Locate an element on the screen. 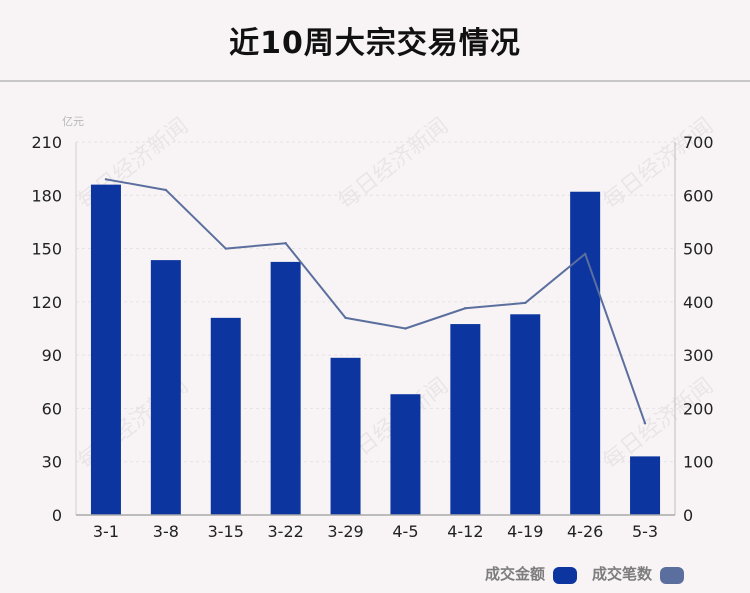 The height and width of the screenshot is (593, 750). right-axis-tick-label: 200 is located at coordinates (698, 408).